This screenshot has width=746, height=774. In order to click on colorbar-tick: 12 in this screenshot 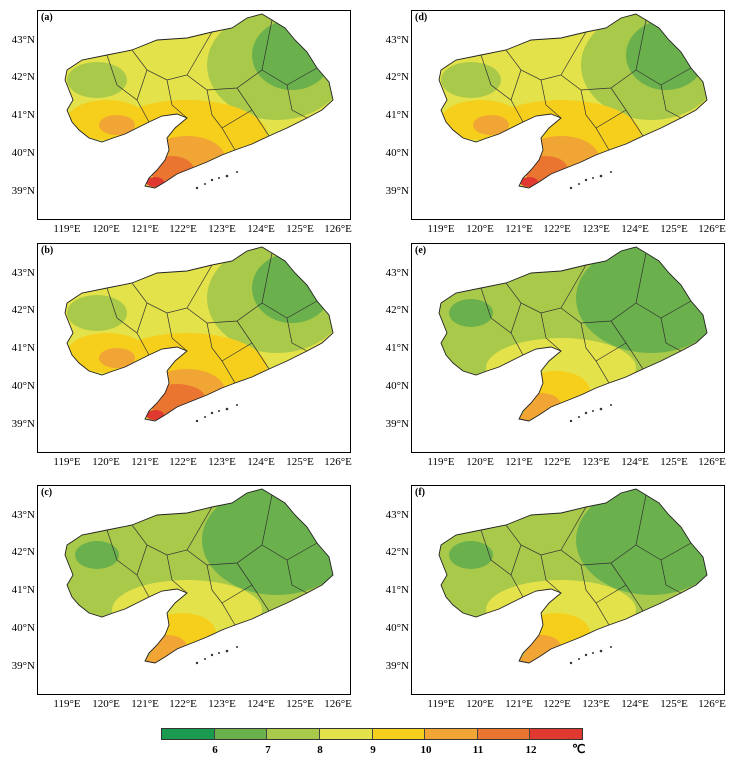, I will do `click(531, 750)`.